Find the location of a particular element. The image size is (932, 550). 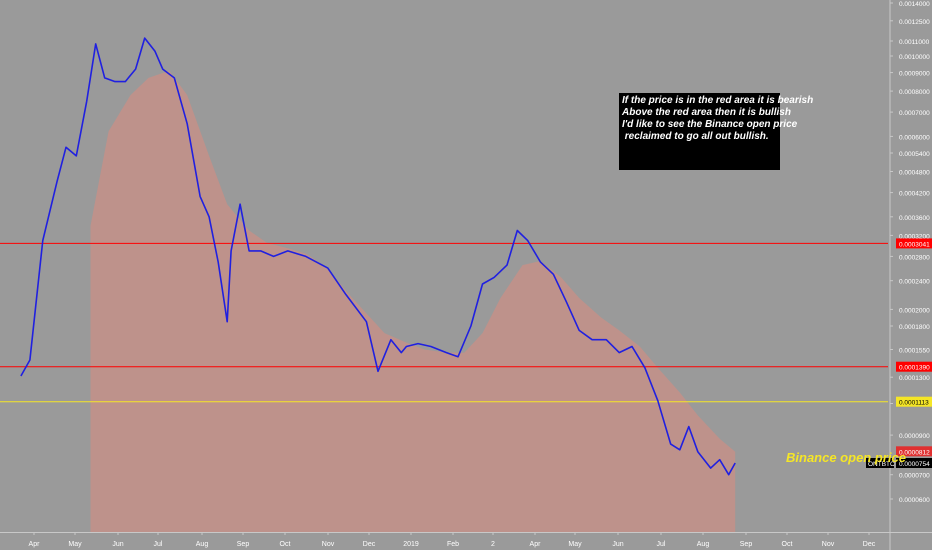

x-tick-label-5: Aug is located at coordinates (202, 544).